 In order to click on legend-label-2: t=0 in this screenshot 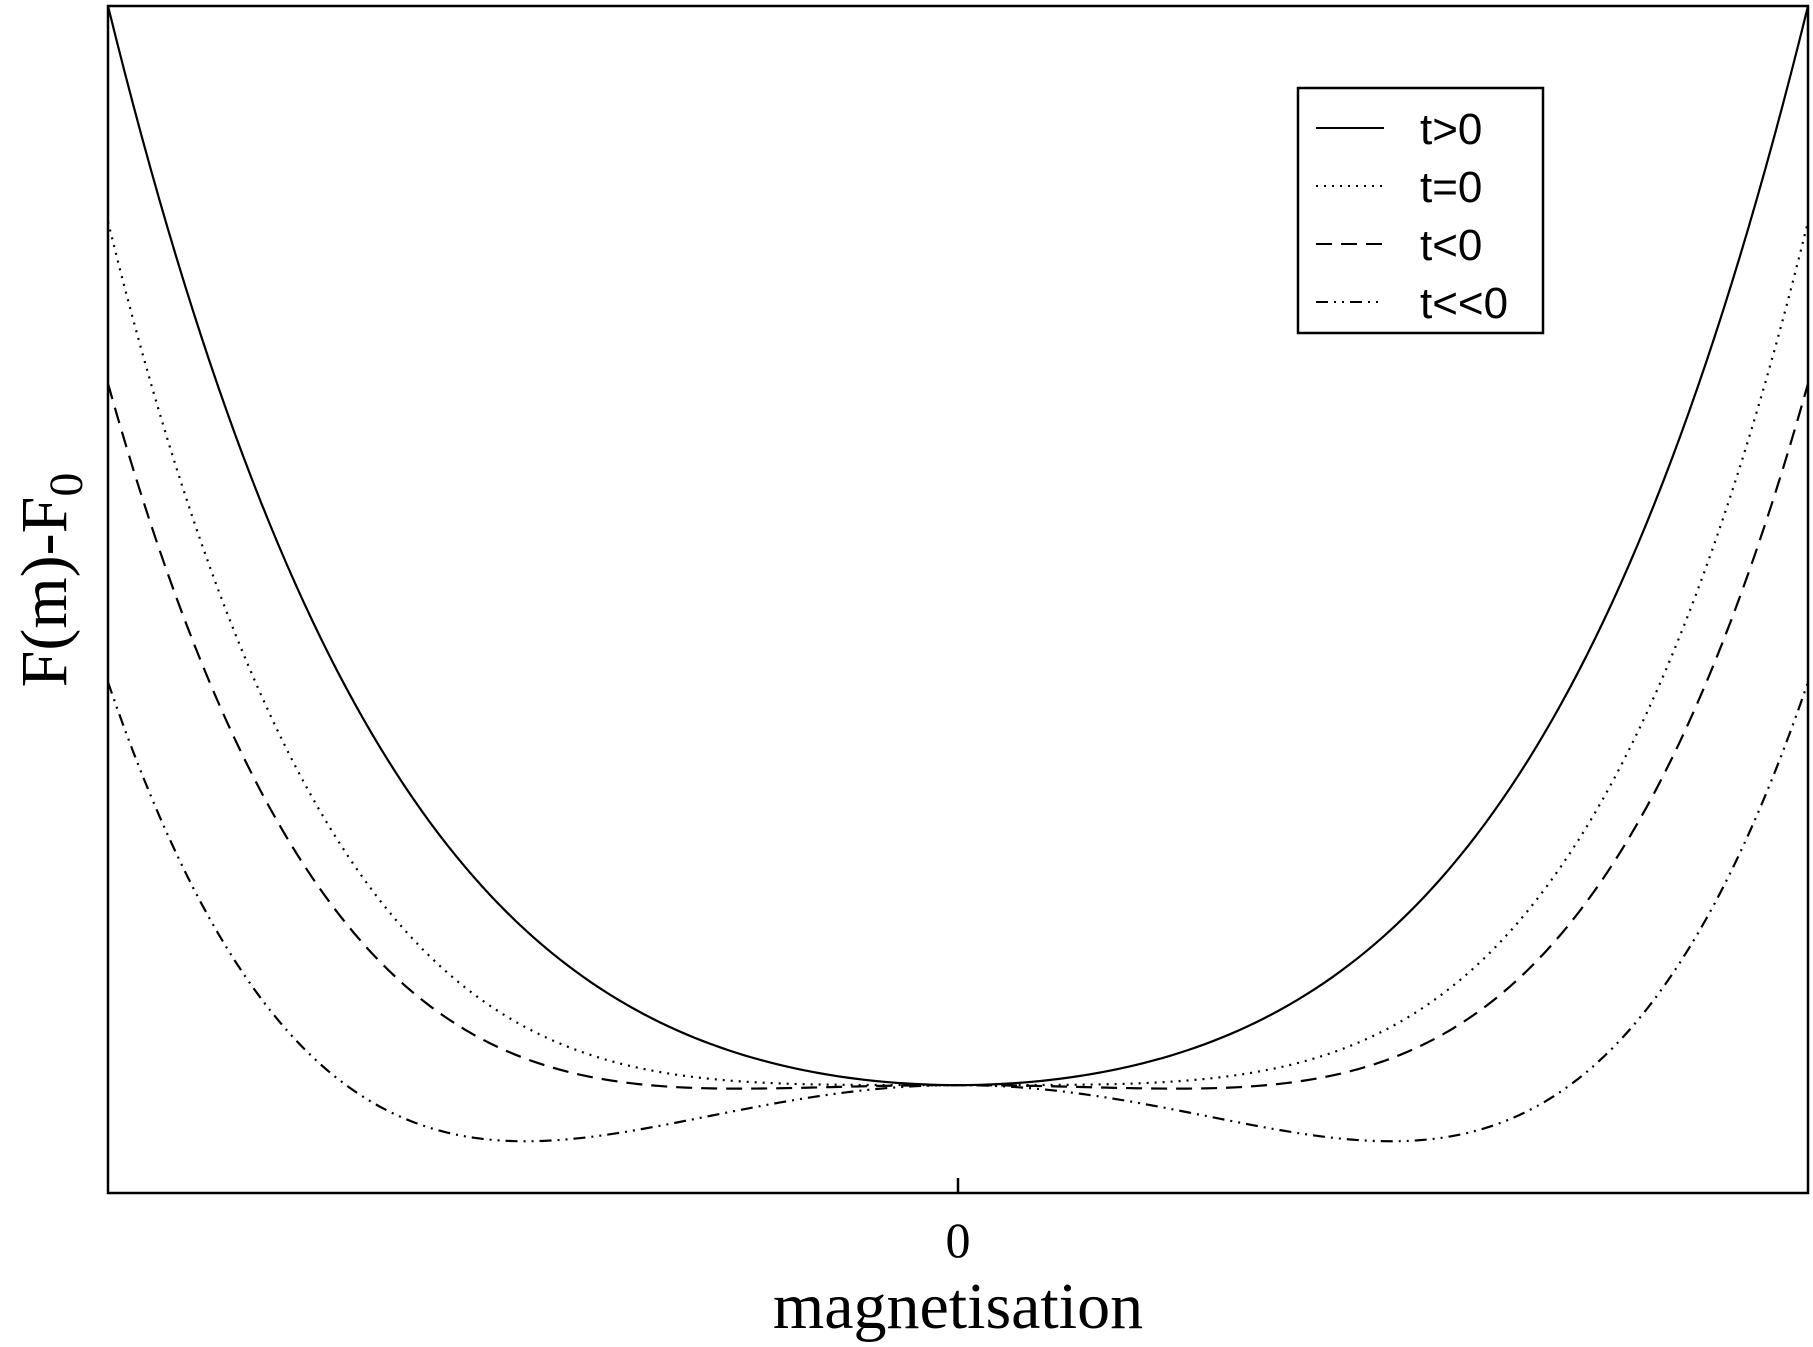, I will do `click(1451, 187)`.